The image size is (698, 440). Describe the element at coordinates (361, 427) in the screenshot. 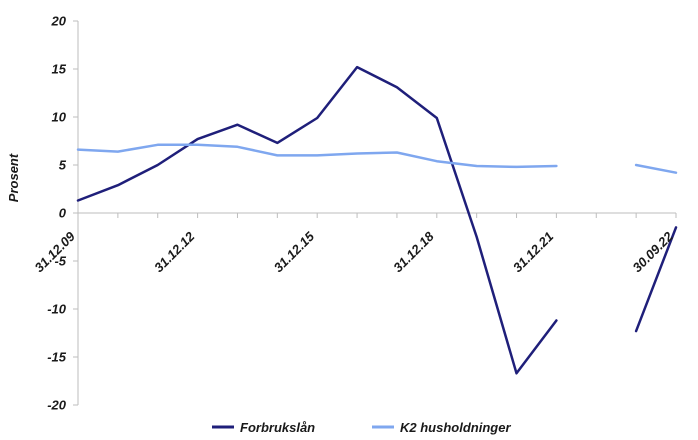

I see `legend: Forbrukslån K2 husholdninger` at that location.